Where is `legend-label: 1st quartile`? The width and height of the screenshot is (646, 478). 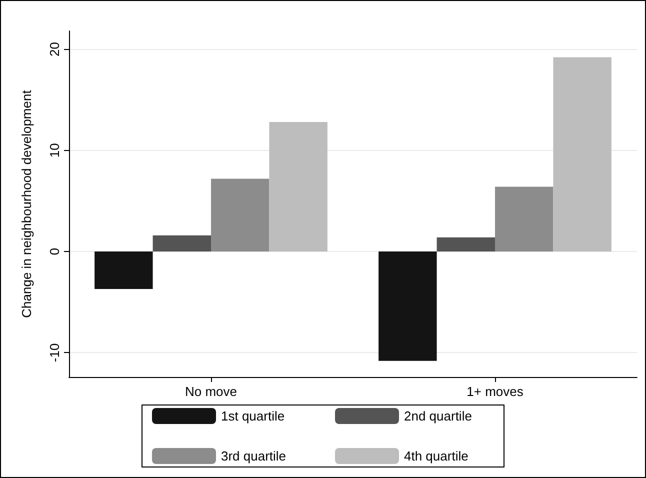
legend-label: 1st quartile is located at coordinates (253, 416).